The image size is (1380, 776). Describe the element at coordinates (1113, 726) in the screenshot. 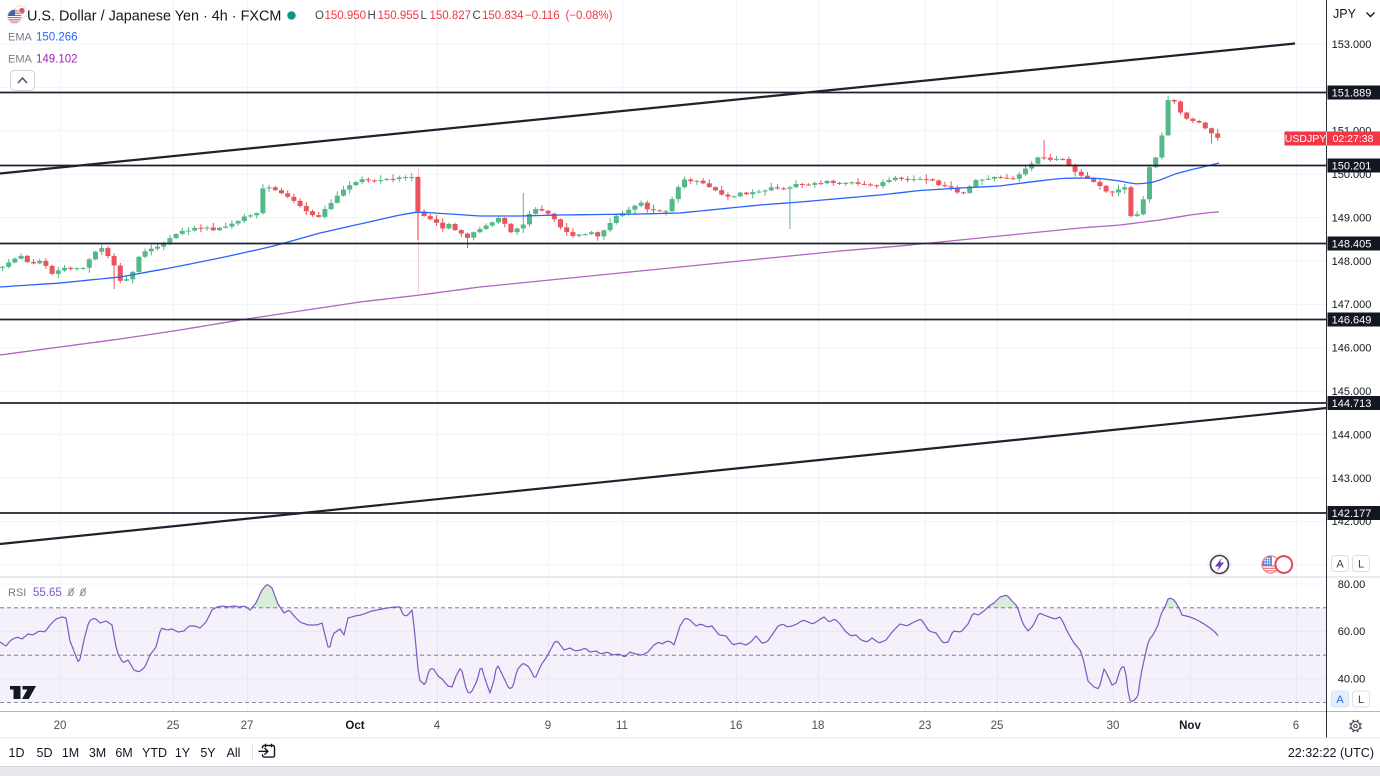

I see `svg-text: 30` at that location.